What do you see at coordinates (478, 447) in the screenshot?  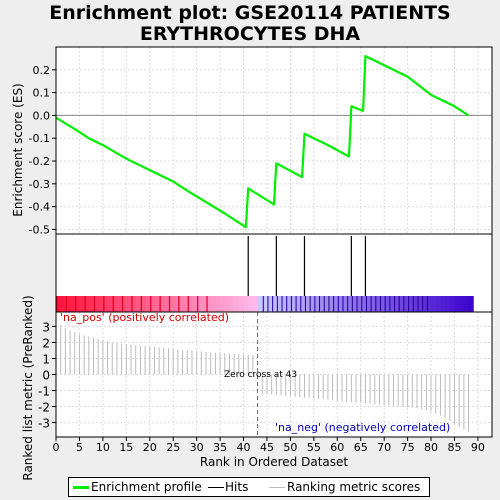 I see `x-tick-label: 90` at bounding box center [478, 447].